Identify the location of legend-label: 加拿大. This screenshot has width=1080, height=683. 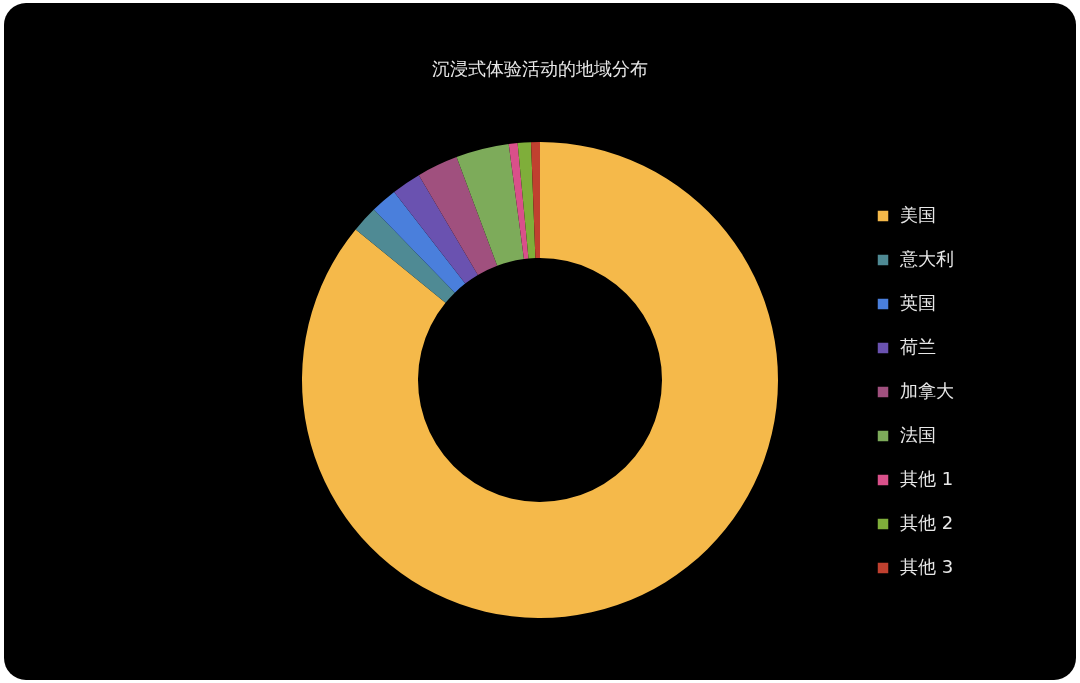
(927, 390).